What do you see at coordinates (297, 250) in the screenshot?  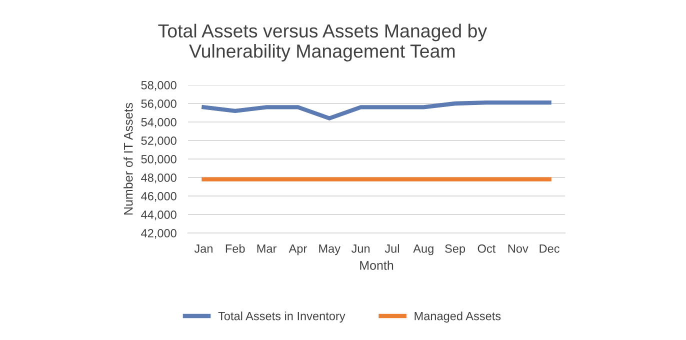 I see `x-tick-label: Apr` at bounding box center [297, 250].